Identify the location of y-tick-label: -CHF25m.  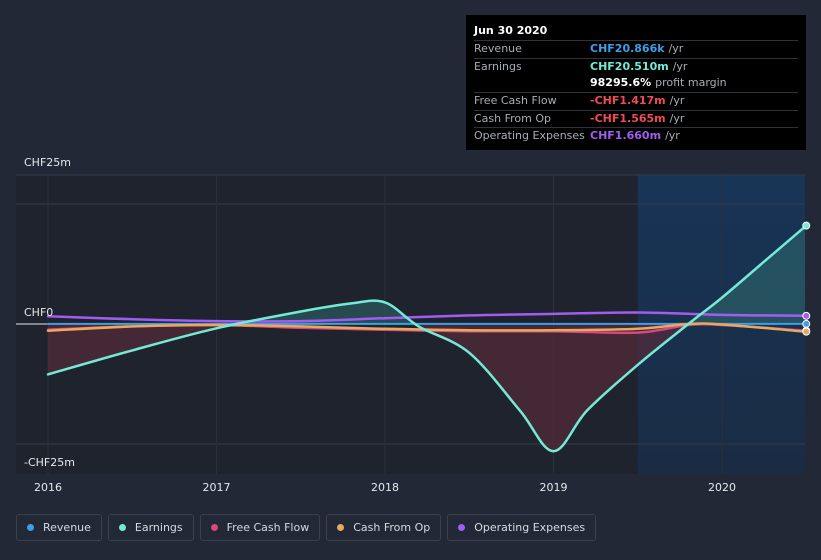
(49, 462).